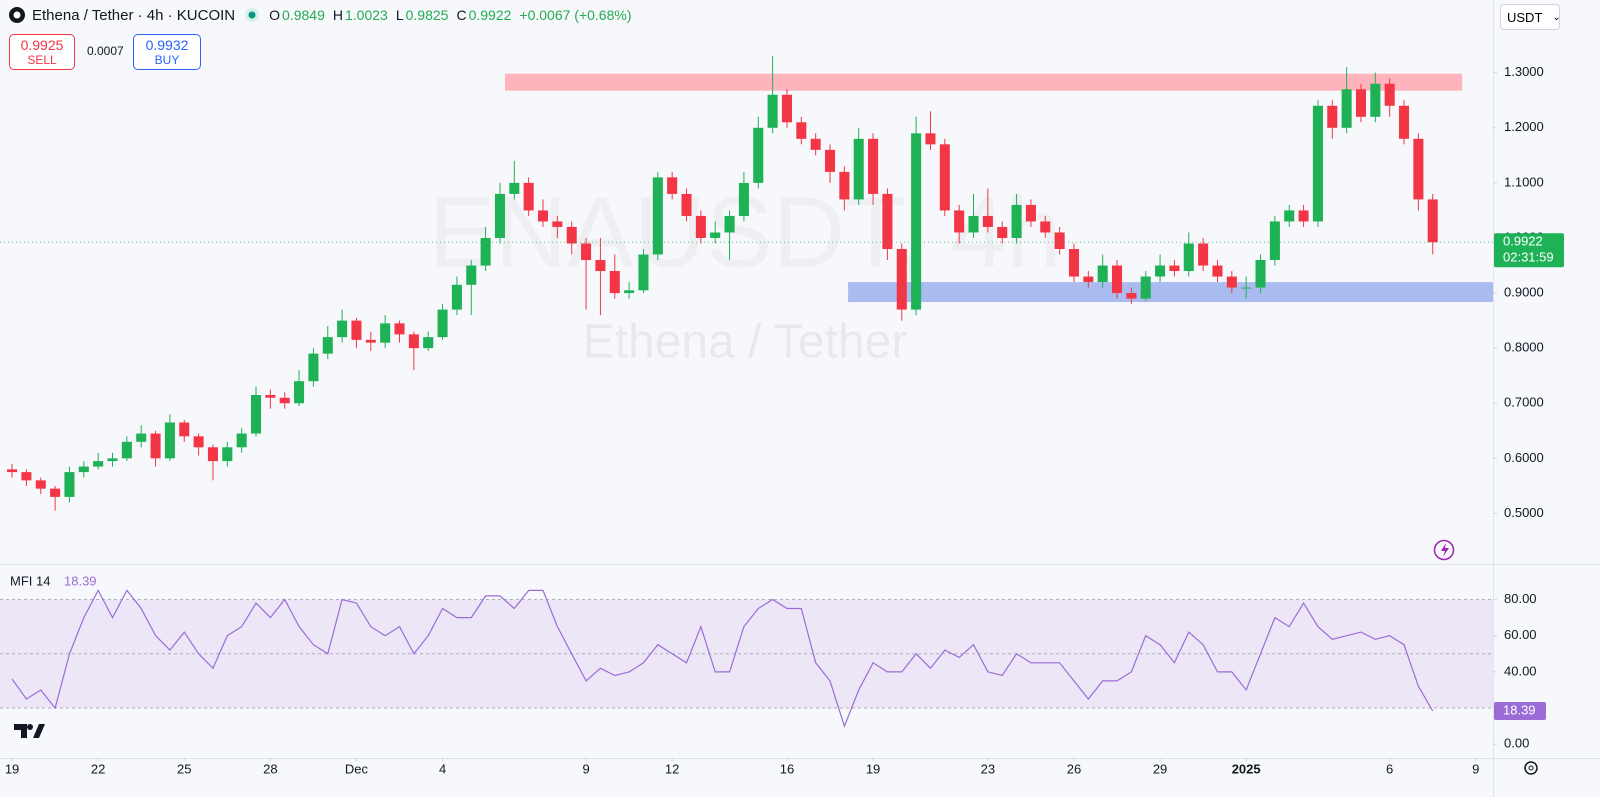  Describe the element at coordinates (1524, 181) in the screenshot. I see `y-tick-label: 1.1000` at that location.